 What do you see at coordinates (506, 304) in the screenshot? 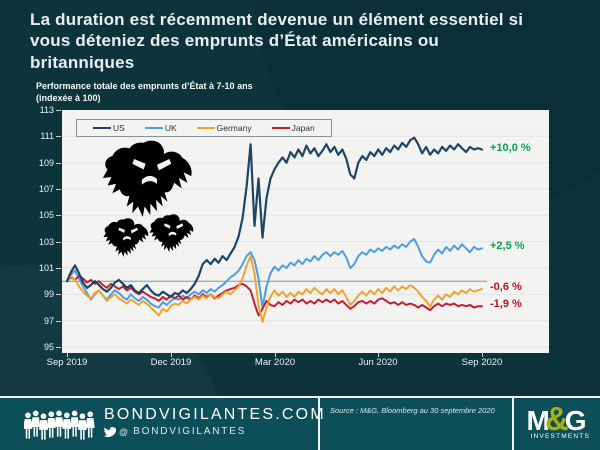
I see `series-end-label-japan: -1,9 %` at bounding box center [506, 304].